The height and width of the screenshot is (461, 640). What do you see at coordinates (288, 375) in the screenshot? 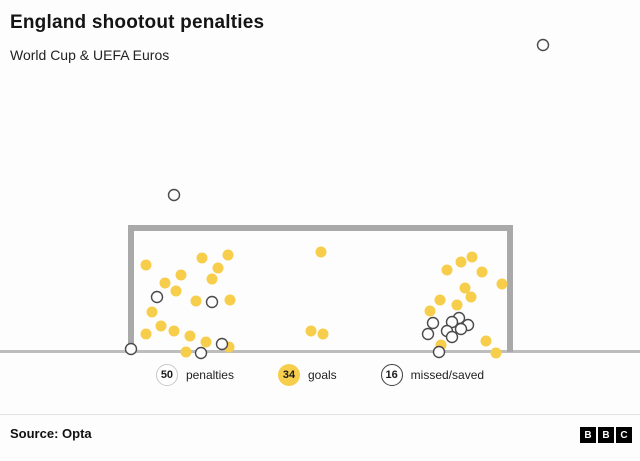
I see `goals-count-badge: 34` at bounding box center [288, 375].